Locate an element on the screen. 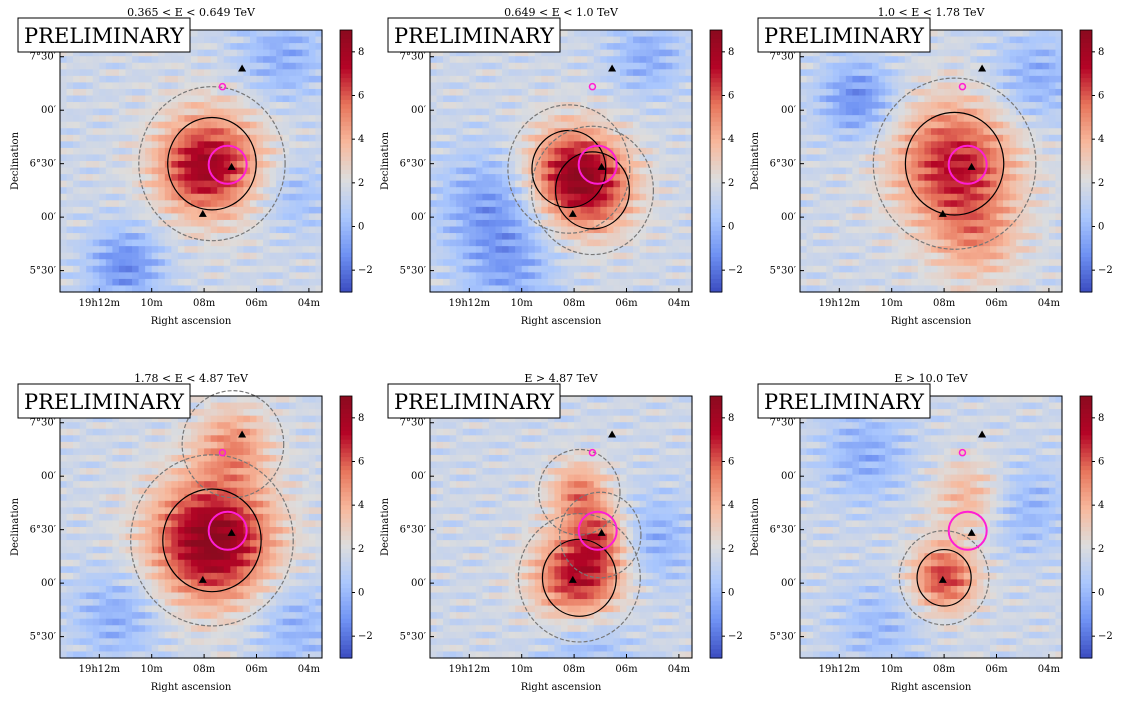  panel-title: 0.649 < E < 1.0 TeV is located at coordinates (561, 12).